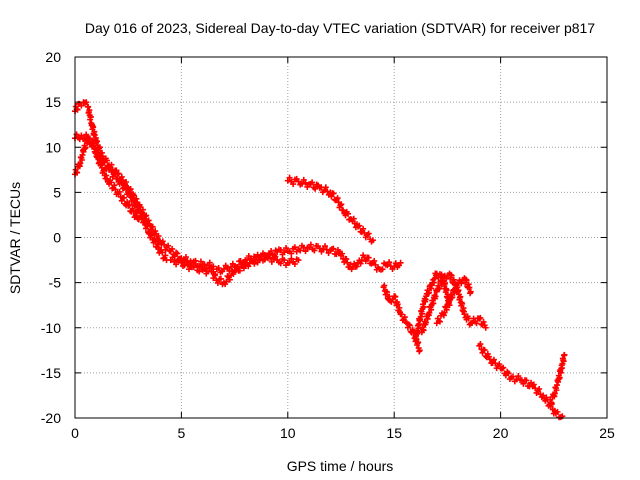  Describe the element at coordinates (182, 433) in the screenshot. I see `x-tick-label: 5` at that location.